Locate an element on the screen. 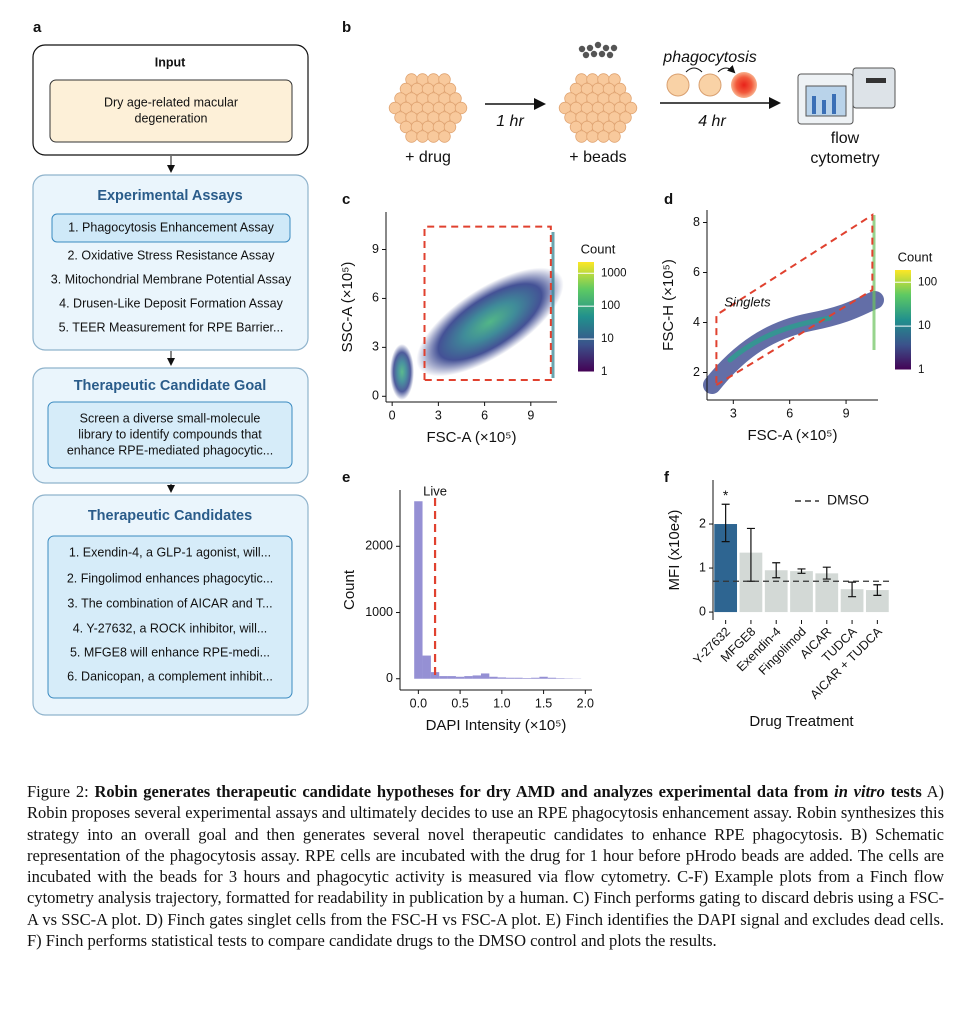  box-text: library to identify compounds that is located at coordinates (170, 434).